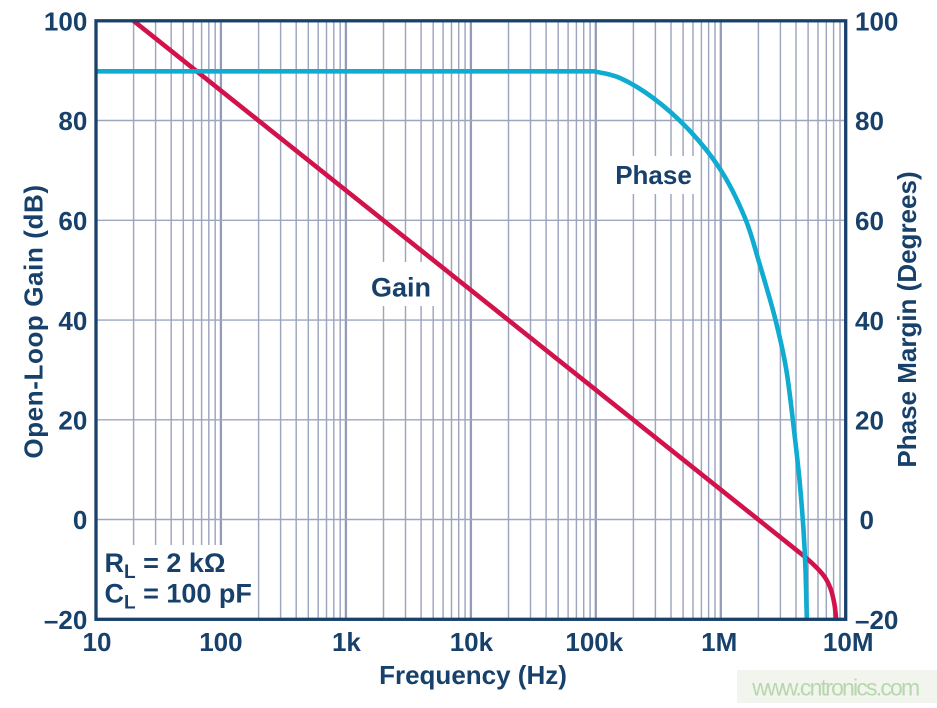 This screenshot has width=937, height=708. Describe the element at coordinates (835, 688) in the screenshot. I see `svg-text: www.cntronics.com` at that location.